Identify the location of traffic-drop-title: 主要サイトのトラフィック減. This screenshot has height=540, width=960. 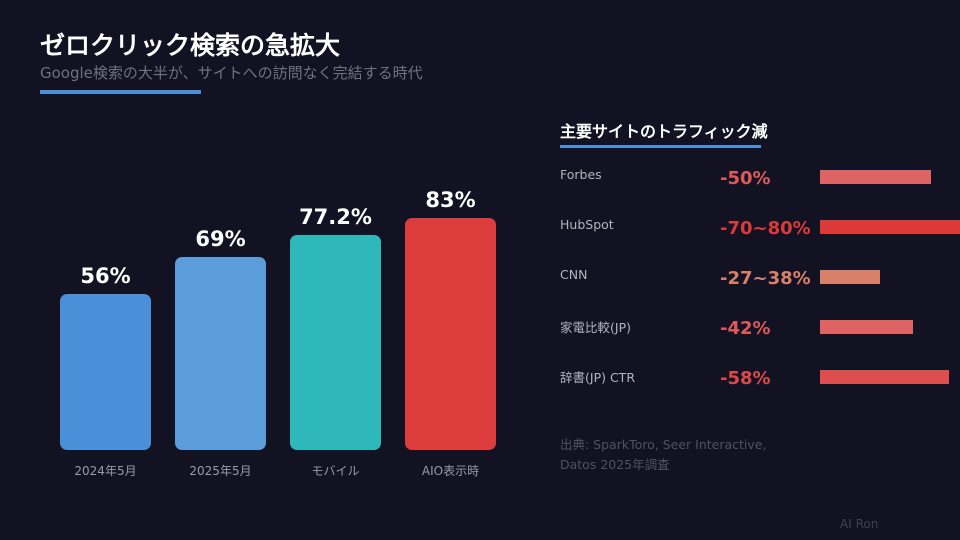
(664, 131).